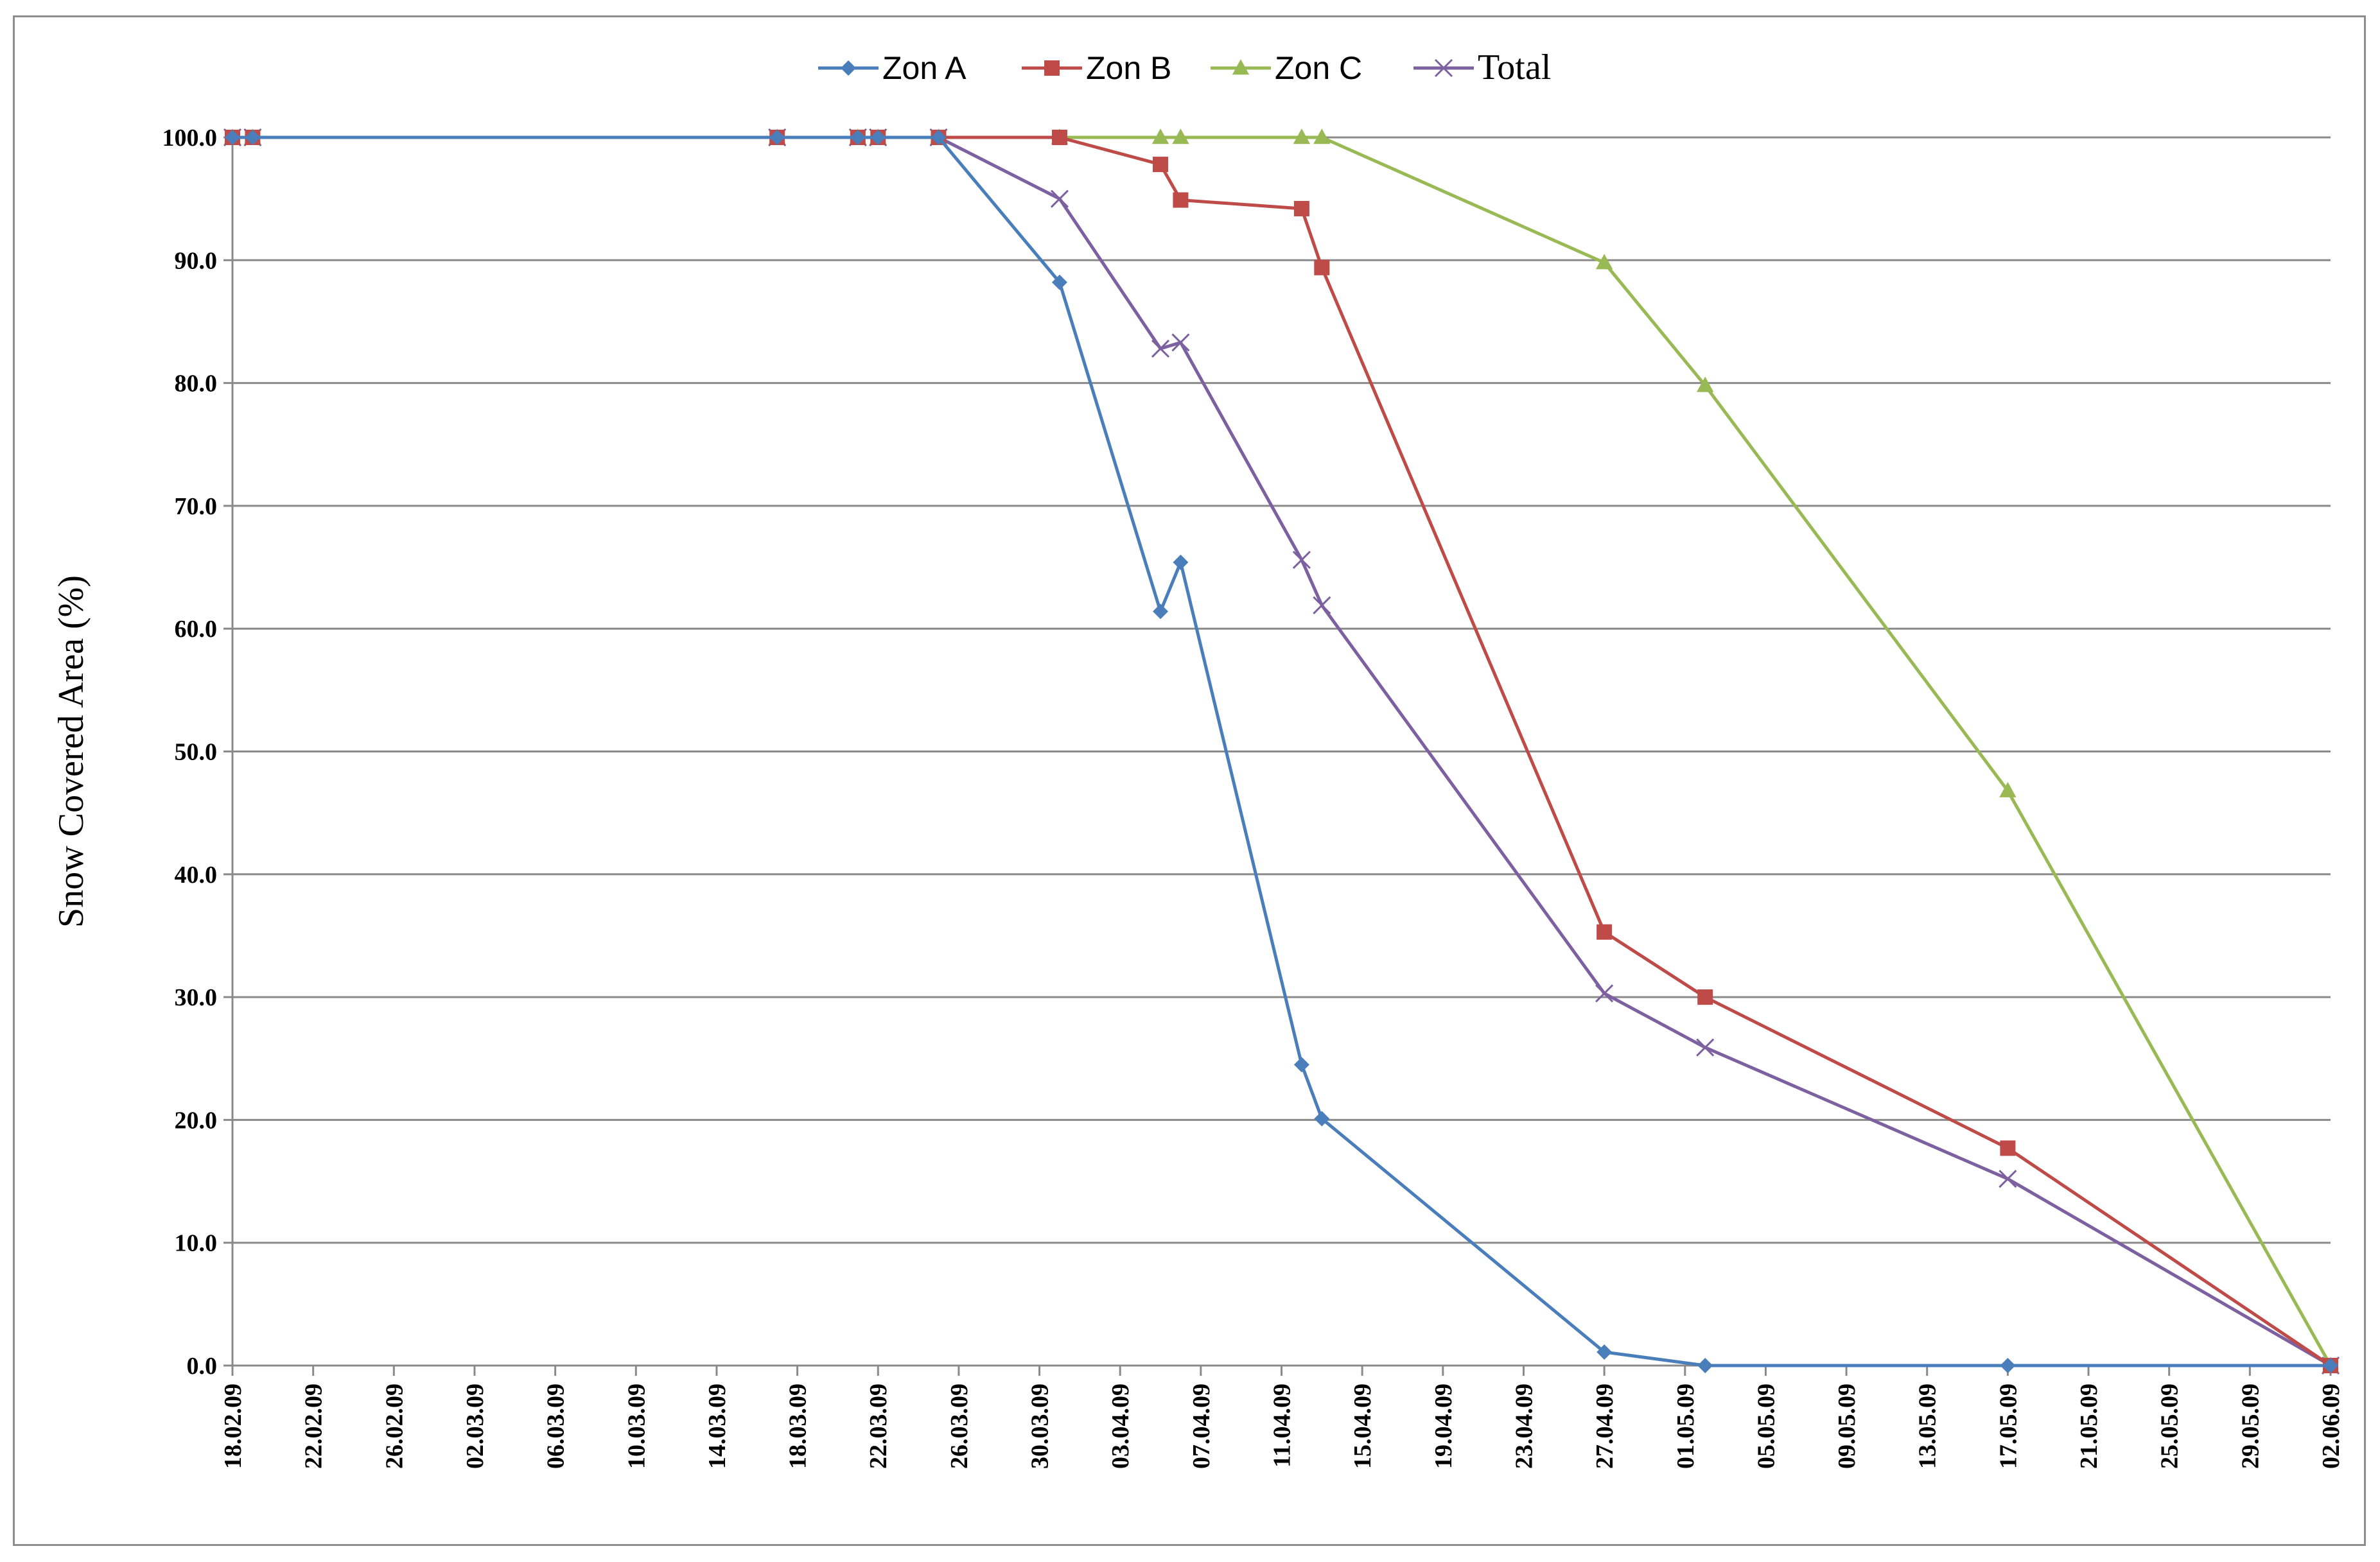 The height and width of the screenshot is (1562, 2380). I want to click on legend-item-zon-c: Zon C, so click(1286, 68).